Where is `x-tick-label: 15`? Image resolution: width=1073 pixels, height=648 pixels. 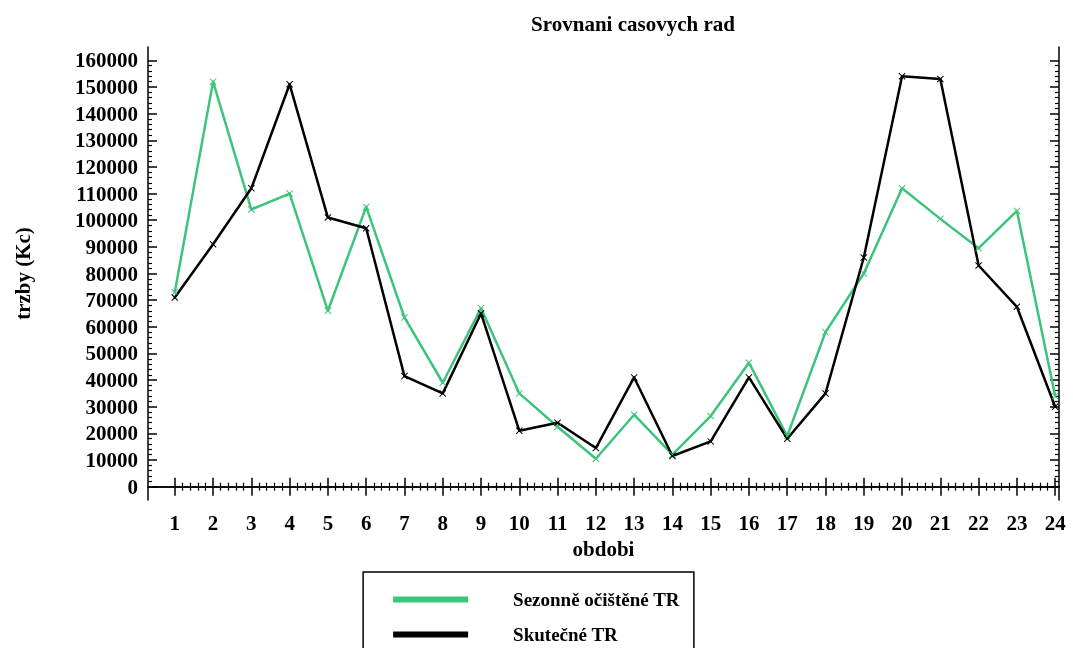
x-tick-label: 15 is located at coordinates (711, 522).